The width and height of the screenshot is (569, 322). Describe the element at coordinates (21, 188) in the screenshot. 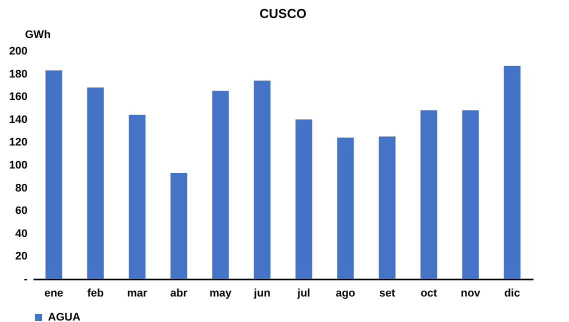

I see `y-tick-label: 80` at that location.